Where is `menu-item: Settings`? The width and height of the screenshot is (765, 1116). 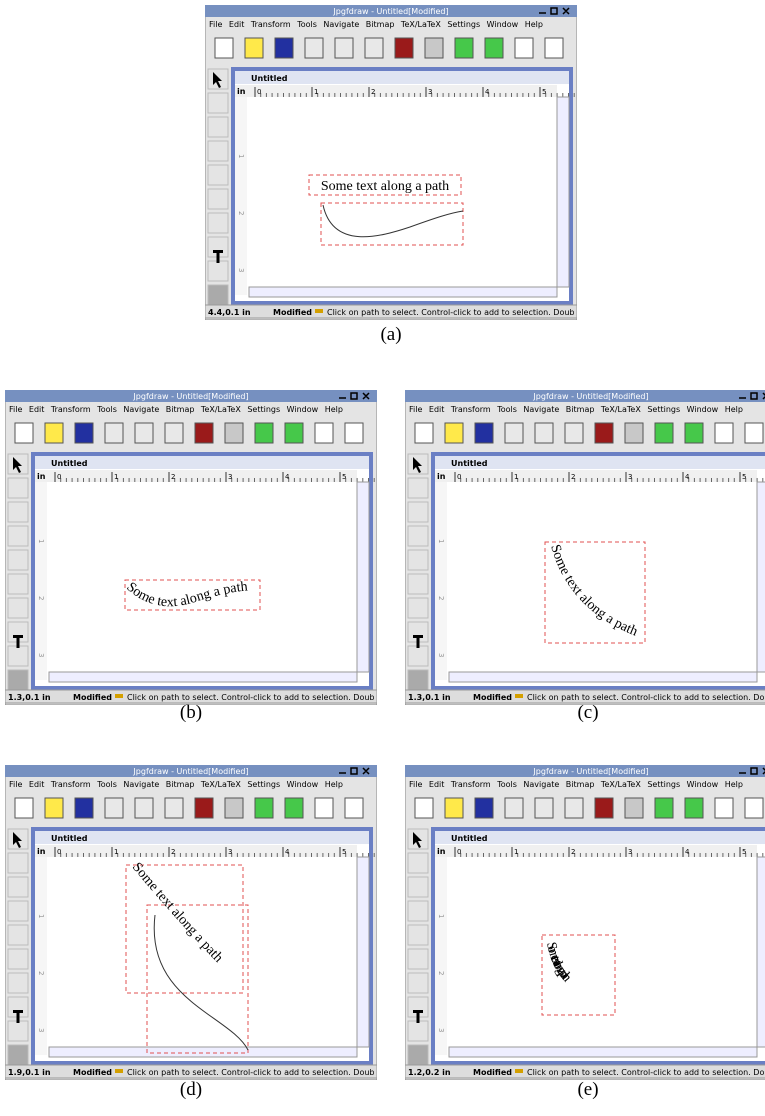
menu-item: Settings is located at coordinates (263, 784).